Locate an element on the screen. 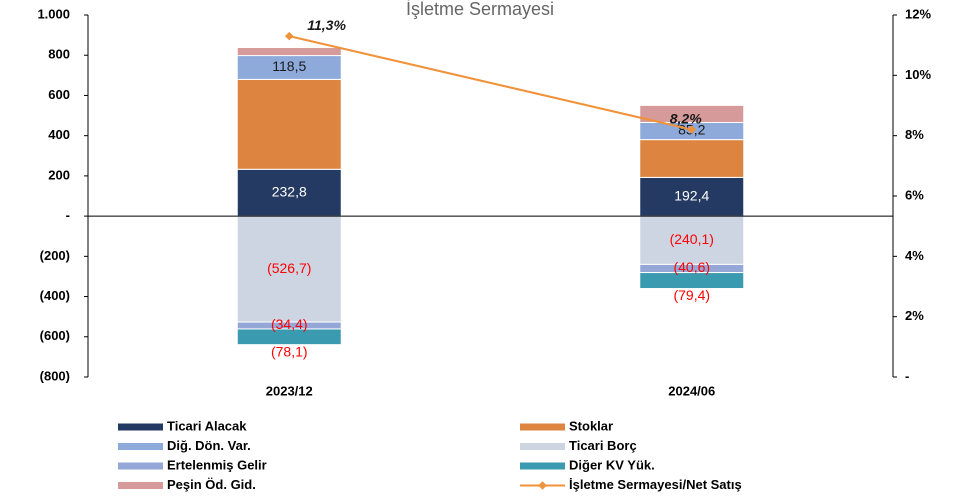 The height and width of the screenshot is (503, 971). legend-label: Diğ. Dön. Var. is located at coordinates (209, 445).